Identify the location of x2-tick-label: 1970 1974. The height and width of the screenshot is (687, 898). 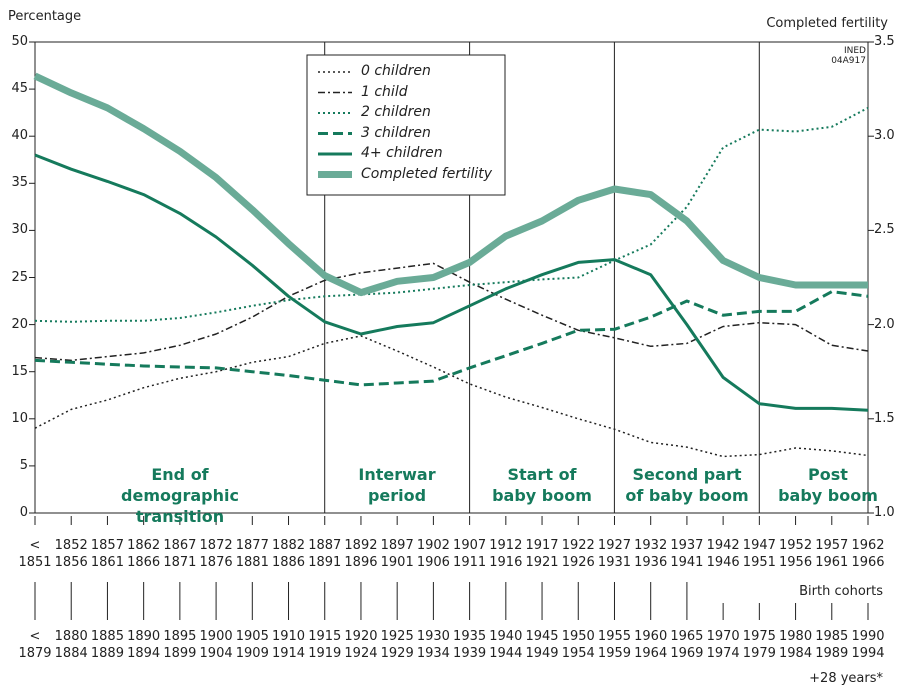
(723, 645).